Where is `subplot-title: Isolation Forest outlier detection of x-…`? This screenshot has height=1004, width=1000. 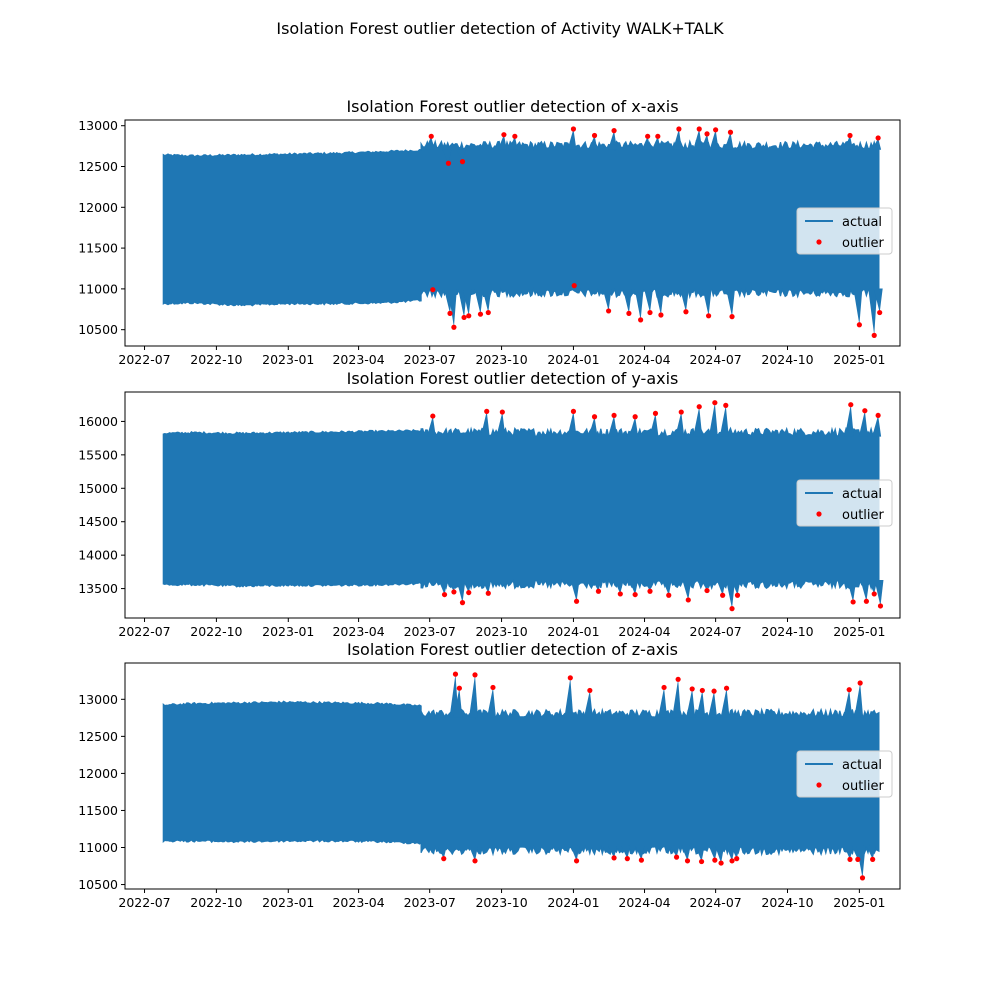
subplot-title: Isolation Forest outlier detection of x-… is located at coordinates (512, 106).